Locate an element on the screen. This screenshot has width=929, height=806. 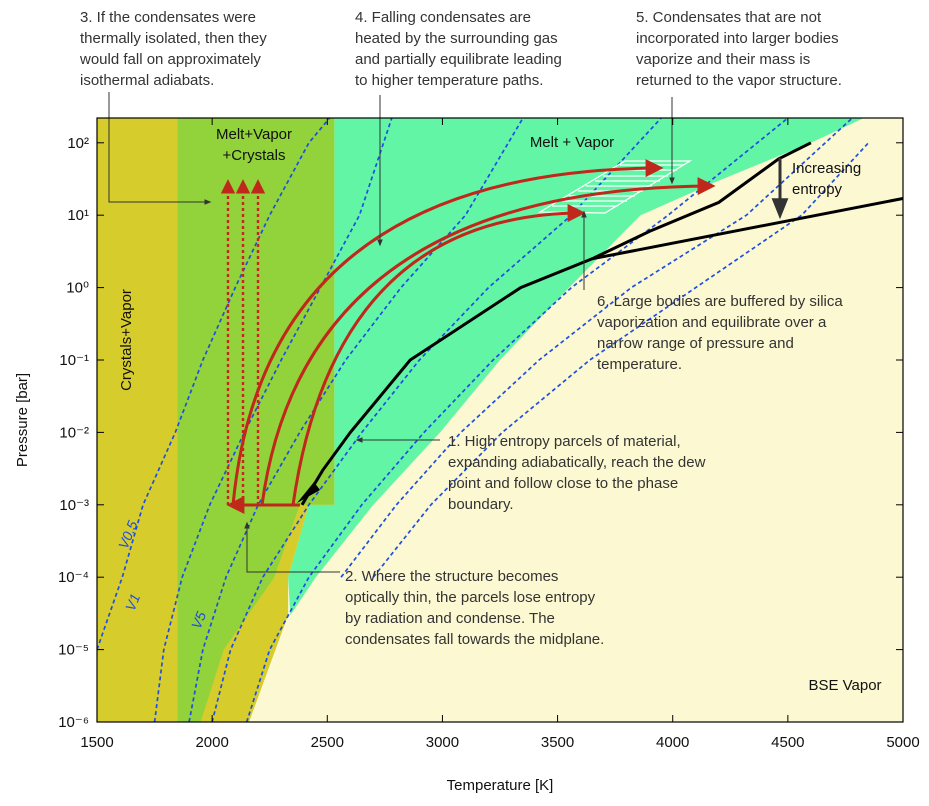
region-label: Melt + Vapor is located at coordinates (572, 142).